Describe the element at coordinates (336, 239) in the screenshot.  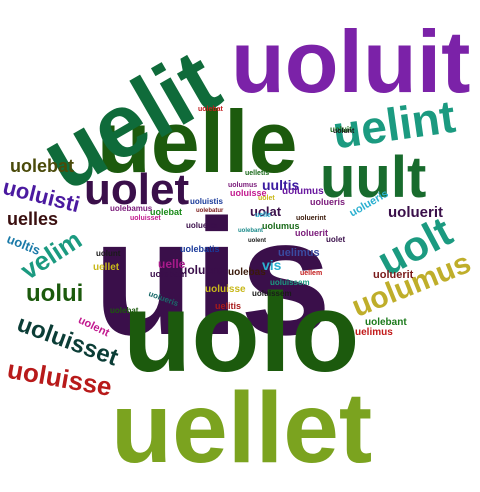
I see `word-uolet-small: uolet` at that location.